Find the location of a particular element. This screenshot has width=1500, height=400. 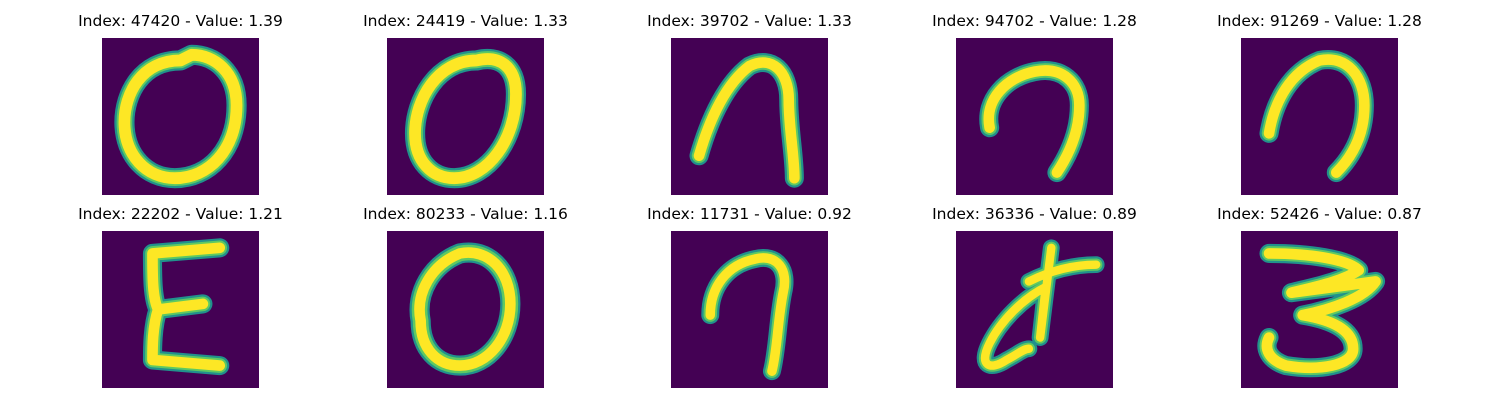

image-panel: Index: 24419 - Value: 1.33 is located at coordinates (465, 107).